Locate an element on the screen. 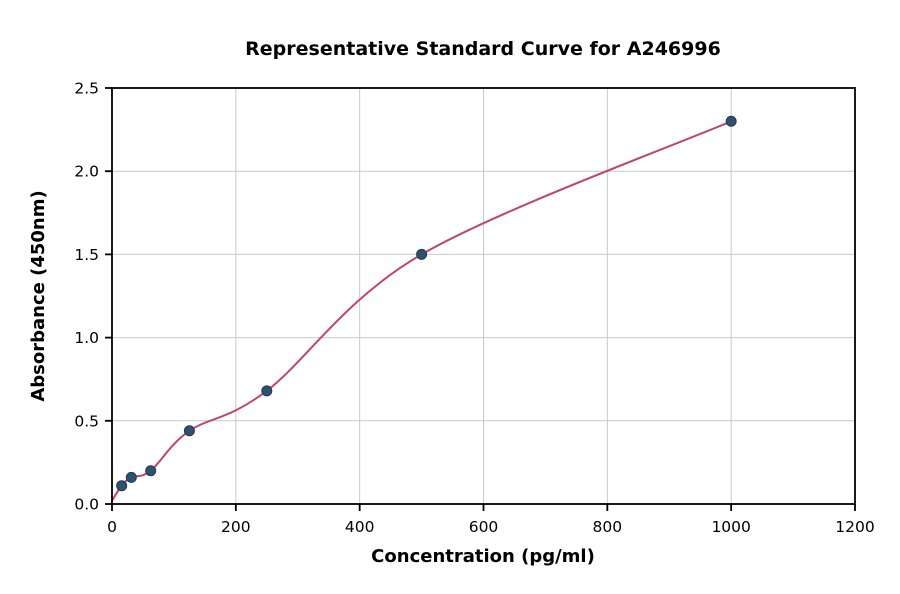 This screenshot has height=594, width=900. x-tick-label: 0 is located at coordinates (112, 527).